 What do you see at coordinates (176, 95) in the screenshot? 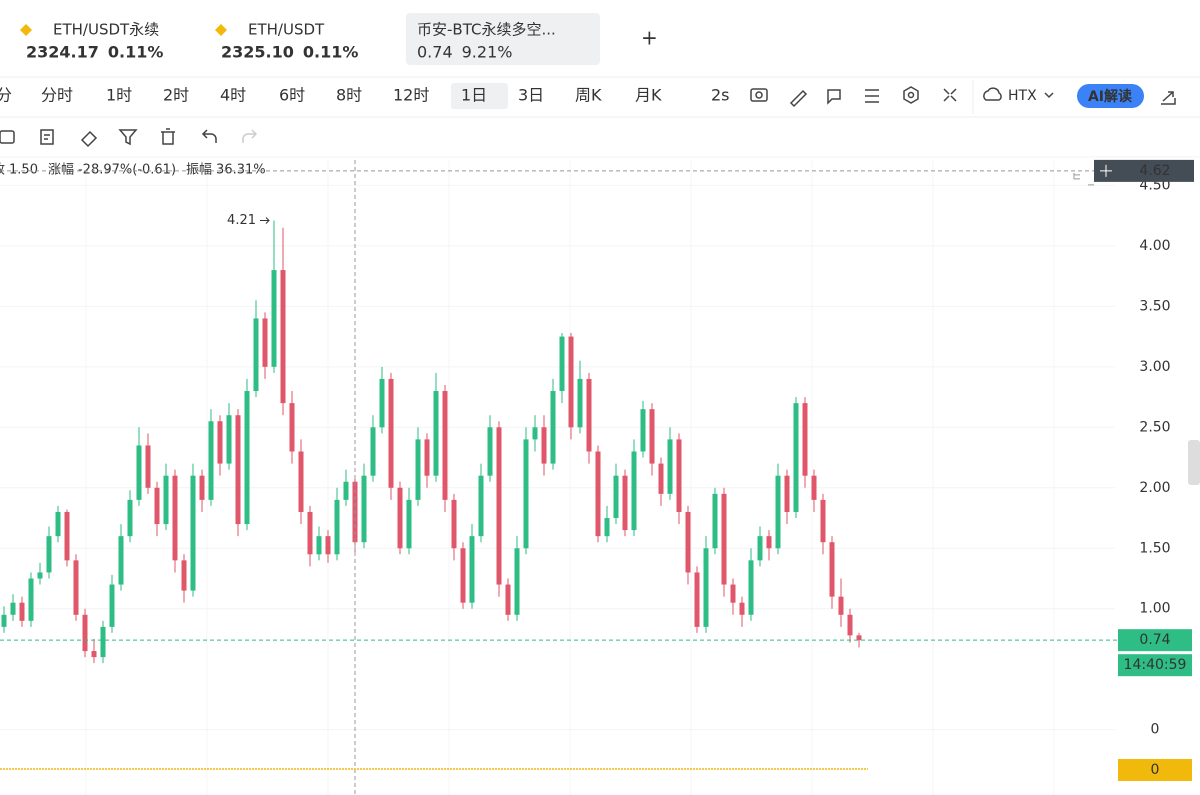
I see `period: 2时` at bounding box center [176, 95].